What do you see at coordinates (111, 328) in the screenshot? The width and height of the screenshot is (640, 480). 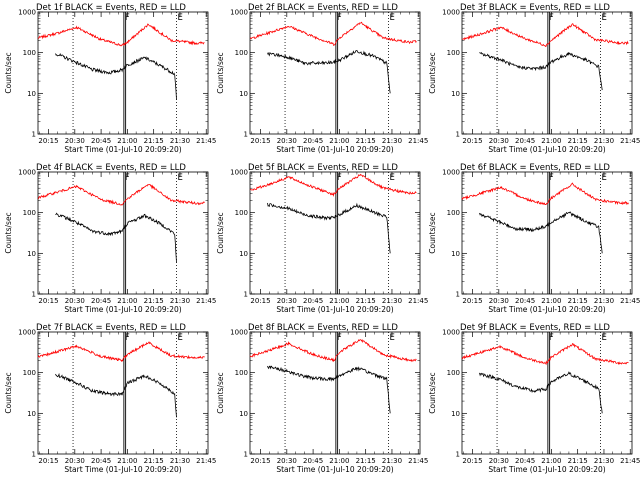 I see `panel-title: Det 7f BLACK = Events, RED = LLD` at bounding box center [111, 328].